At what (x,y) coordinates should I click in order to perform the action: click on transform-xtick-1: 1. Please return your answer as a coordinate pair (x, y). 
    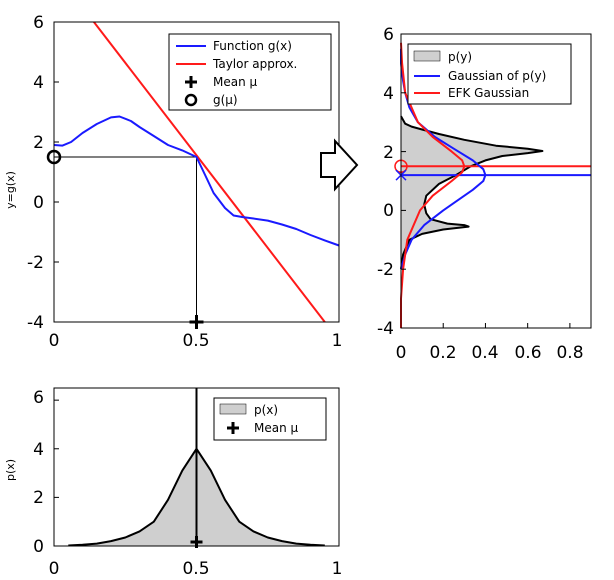
    Looking at the image, I should click on (337, 341).